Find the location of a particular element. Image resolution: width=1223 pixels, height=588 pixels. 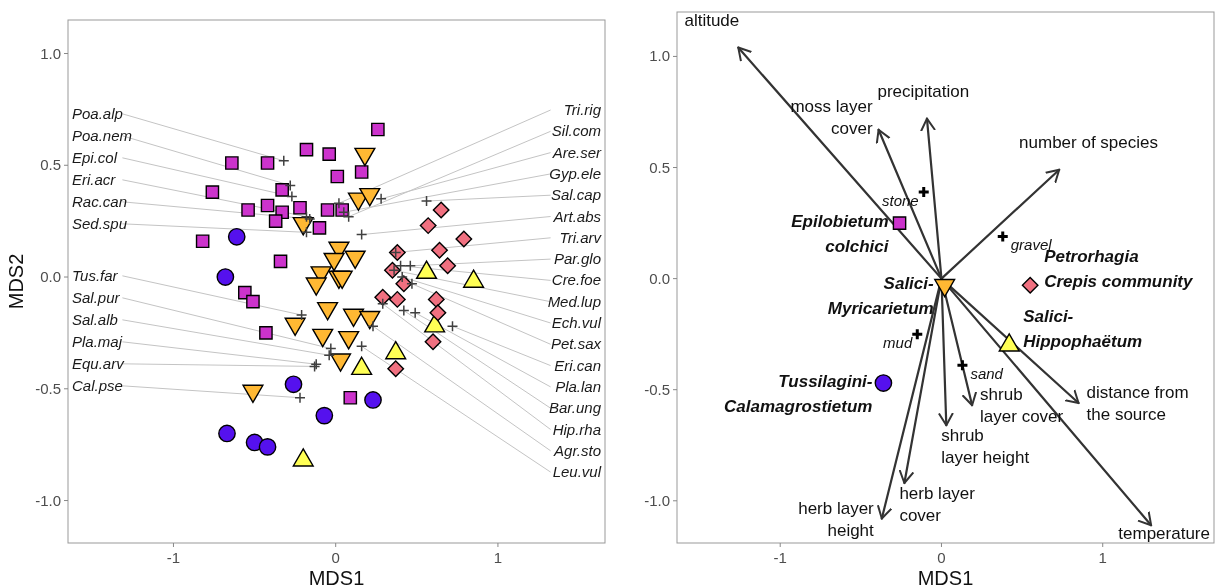

annotation: Pla.lan is located at coordinates (578, 386).